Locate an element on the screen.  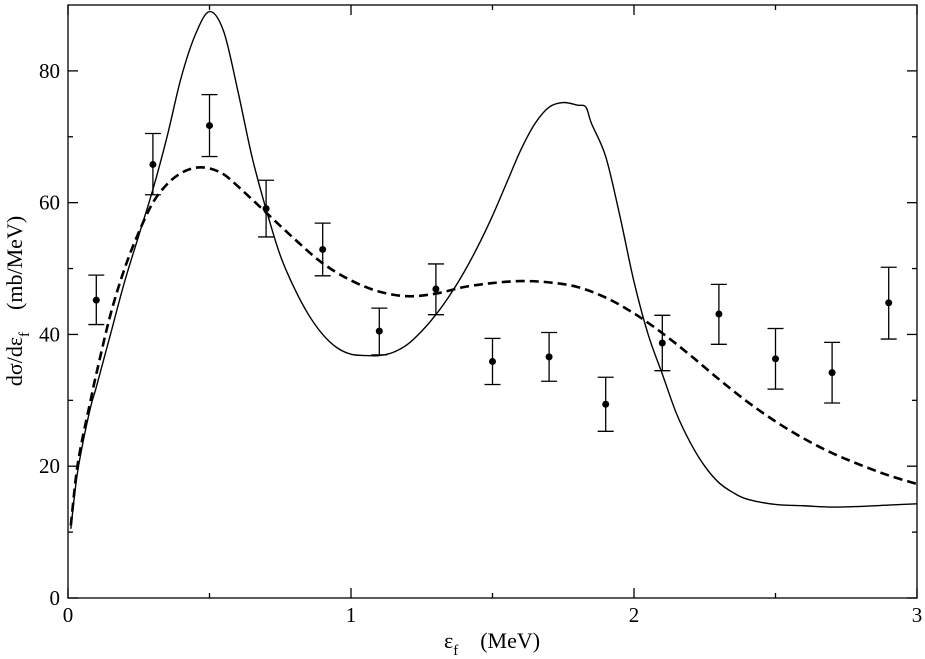
y-tick-label: 80 is located at coordinates (49, 71).